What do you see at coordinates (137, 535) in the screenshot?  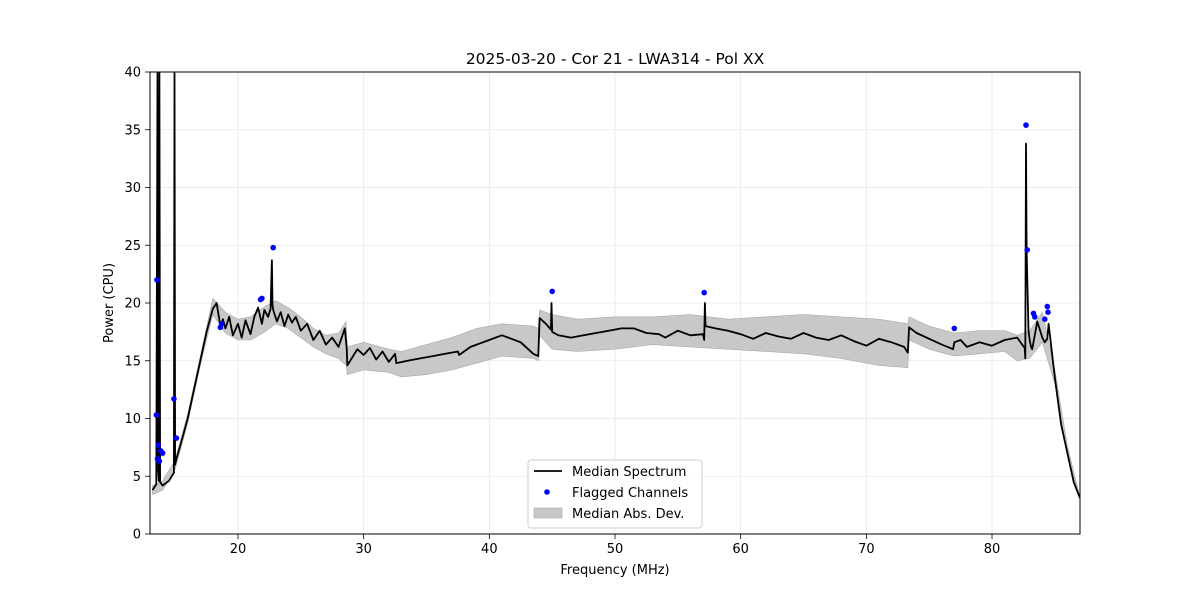 I see `y-tick-label: 0` at bounding box center [137, 535].